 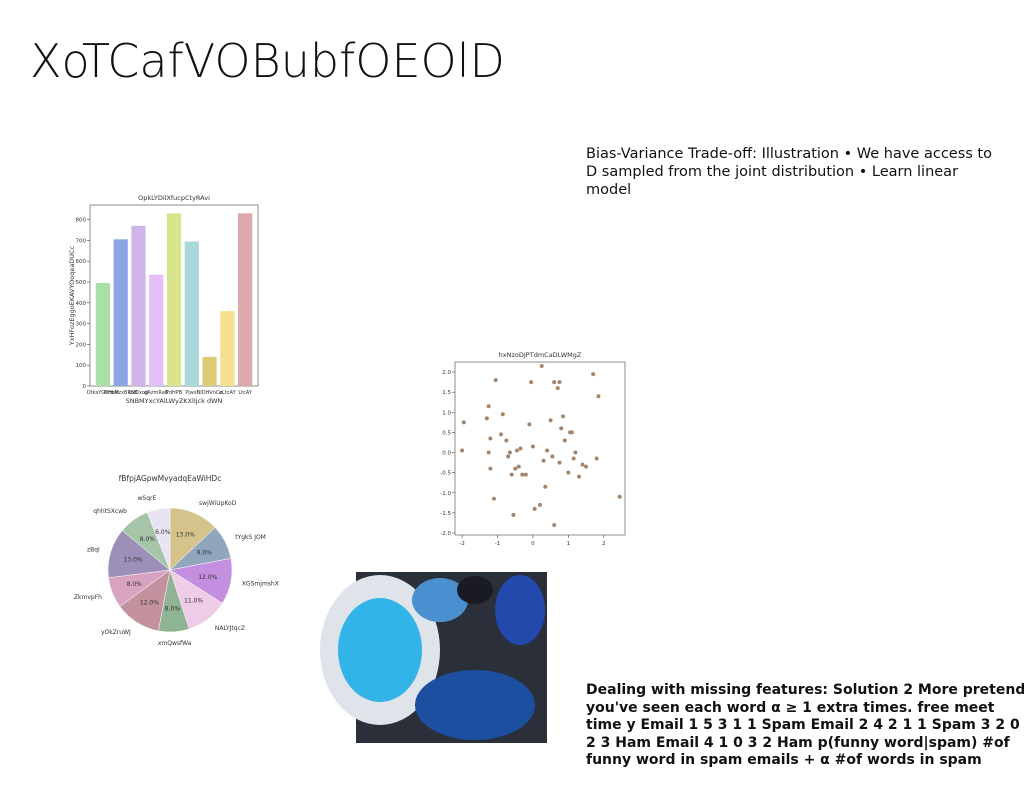 I want to click on slice-label: yOkZruWJ, so click(x=116, y=632).